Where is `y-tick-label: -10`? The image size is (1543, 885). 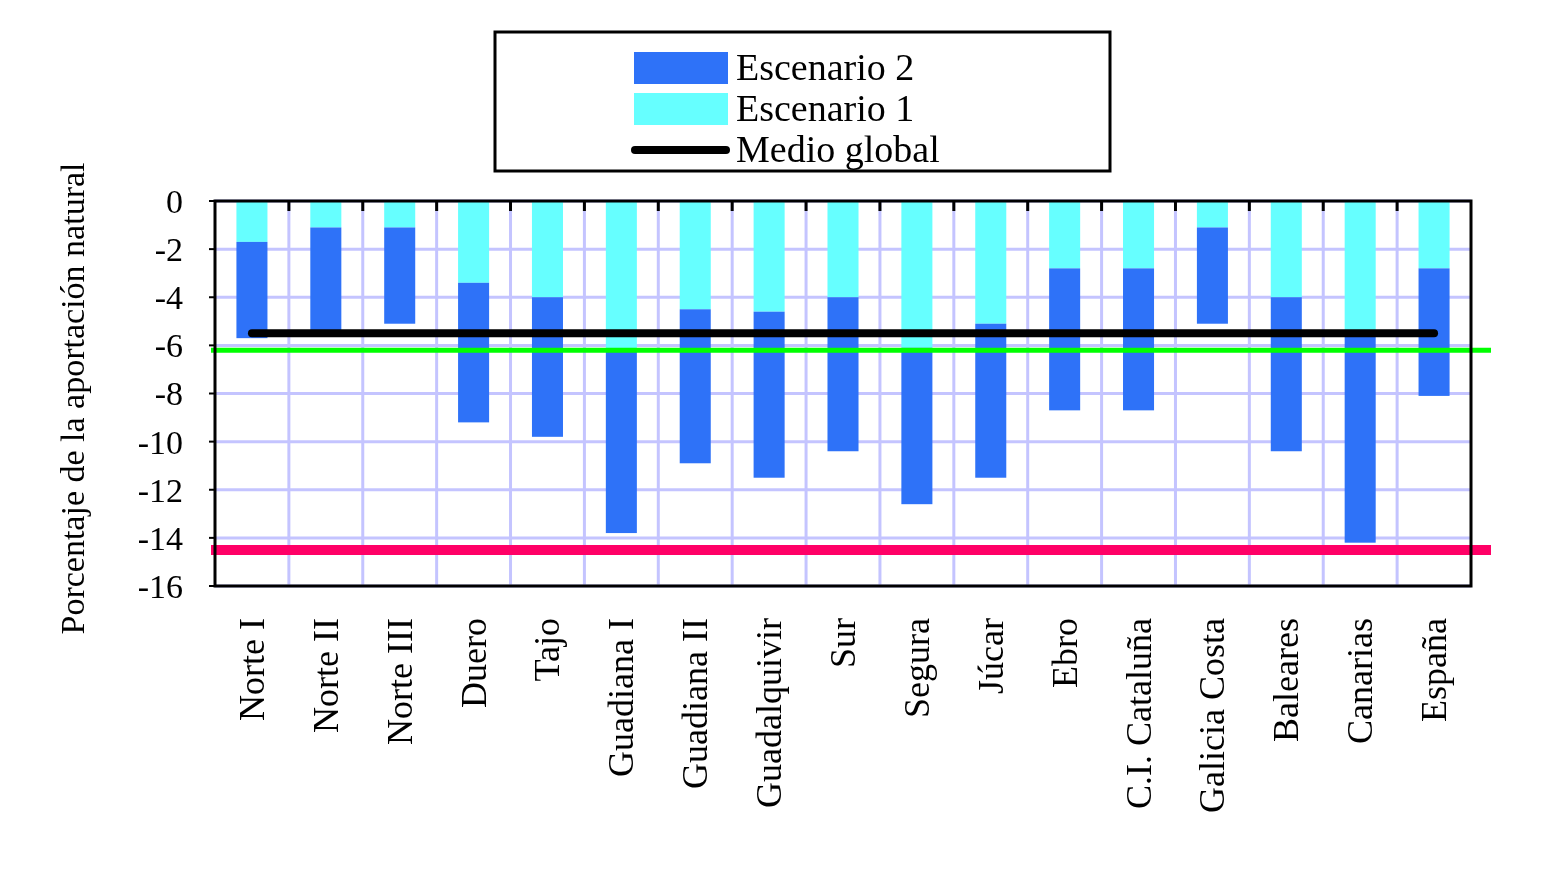
y-tick-label: -10 is located at coordinates (160, 442).